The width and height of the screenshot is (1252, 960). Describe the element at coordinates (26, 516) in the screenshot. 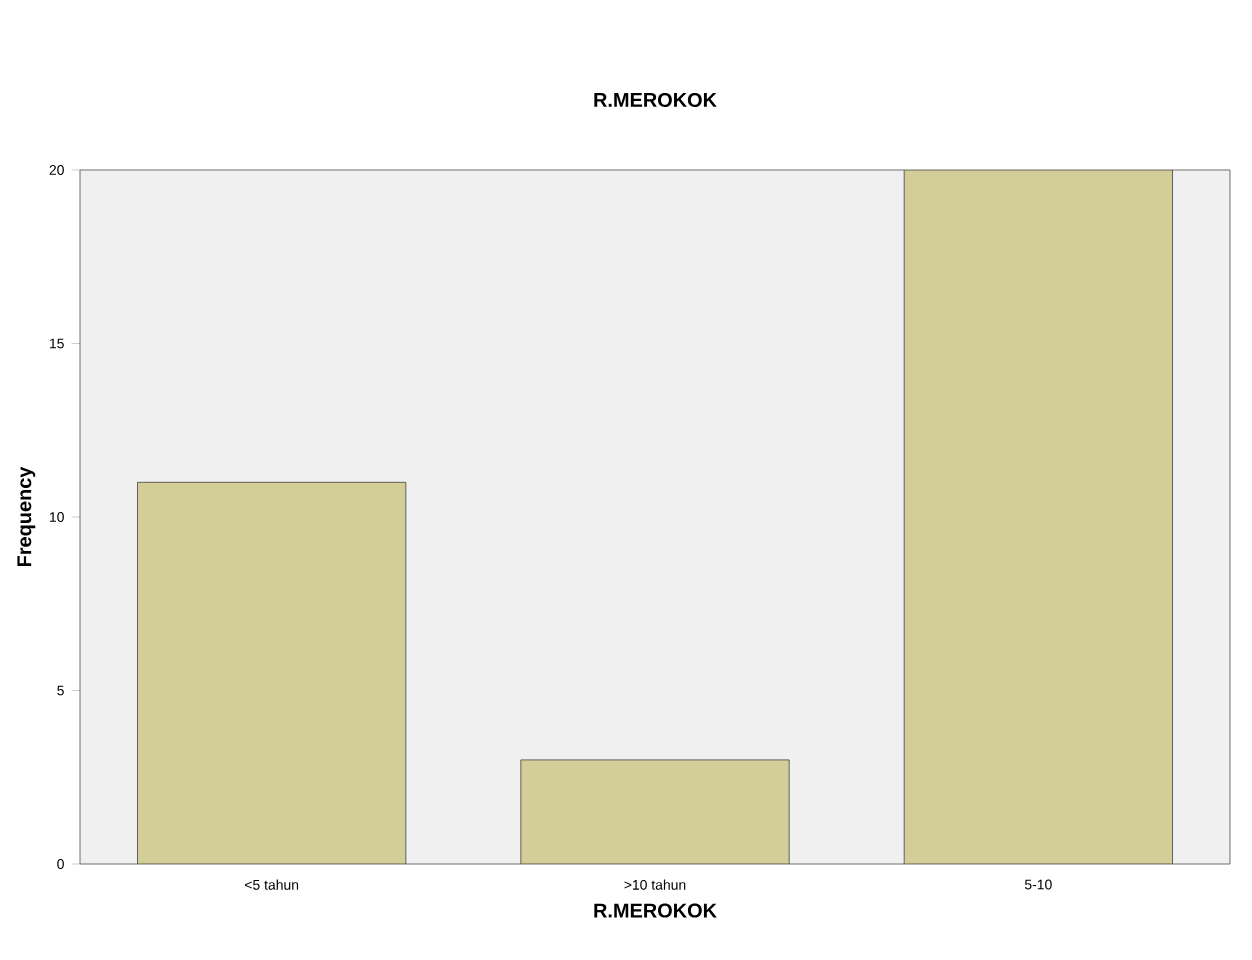

I see `y-axis-title: Frequency` at that location.